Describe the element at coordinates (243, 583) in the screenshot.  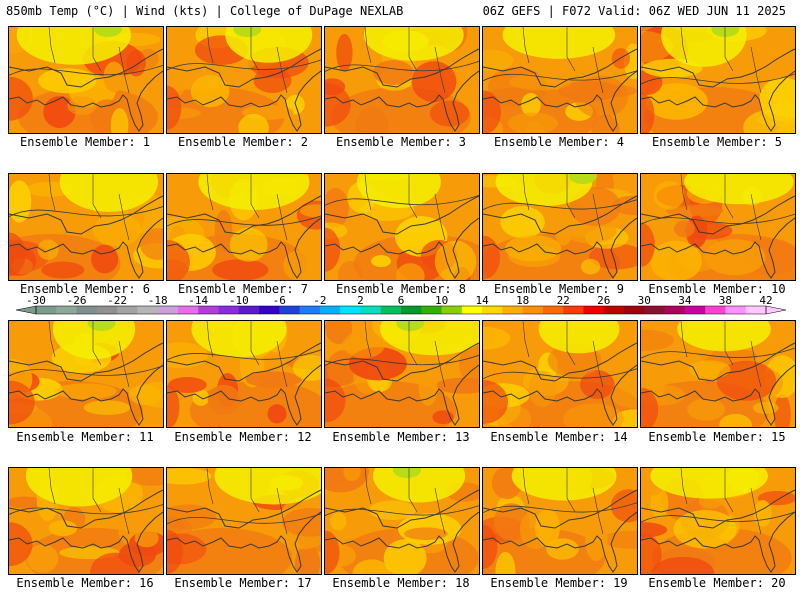
I see `ensemble-member-label: Ensemble Member: 17` at that location.